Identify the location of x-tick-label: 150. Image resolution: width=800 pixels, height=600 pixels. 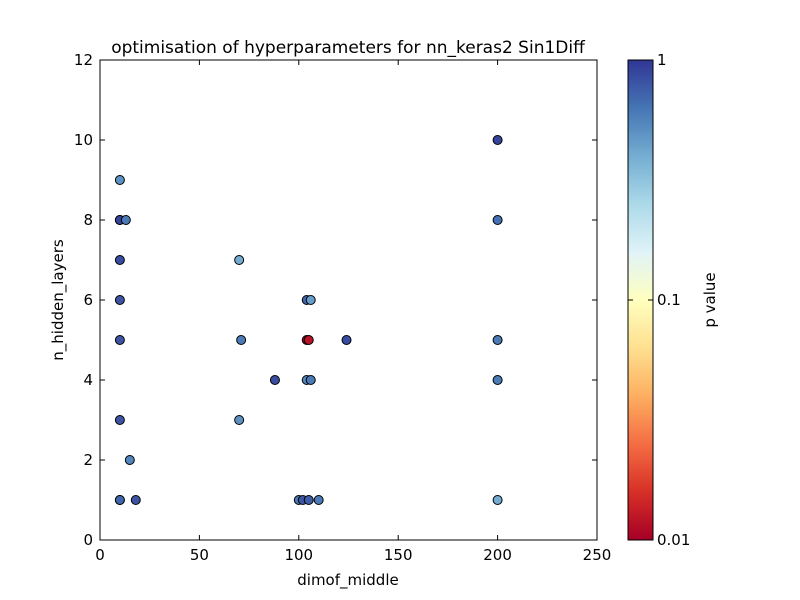
(398, 555).